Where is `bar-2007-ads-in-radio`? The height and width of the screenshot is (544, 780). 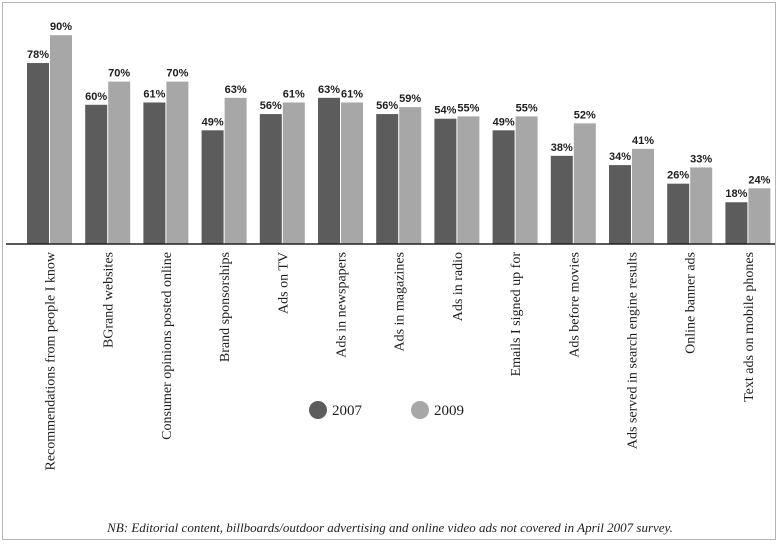
bar-2007-ads-in-radio is located at coordinates (445, 181).